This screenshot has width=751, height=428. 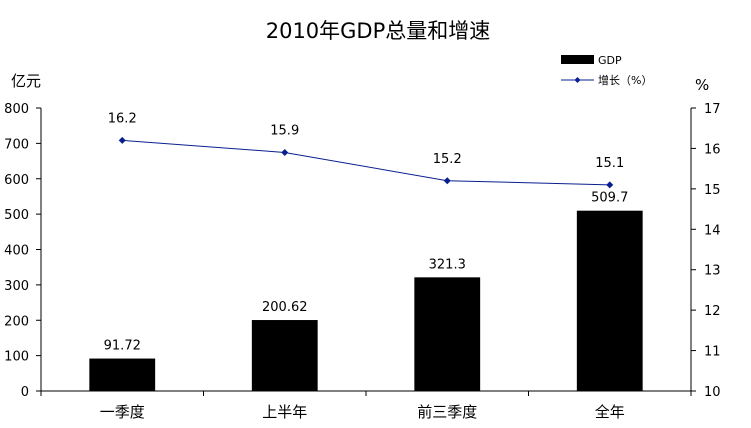 I want to click on left-tick-label: 400, so click(x=16, y=251).